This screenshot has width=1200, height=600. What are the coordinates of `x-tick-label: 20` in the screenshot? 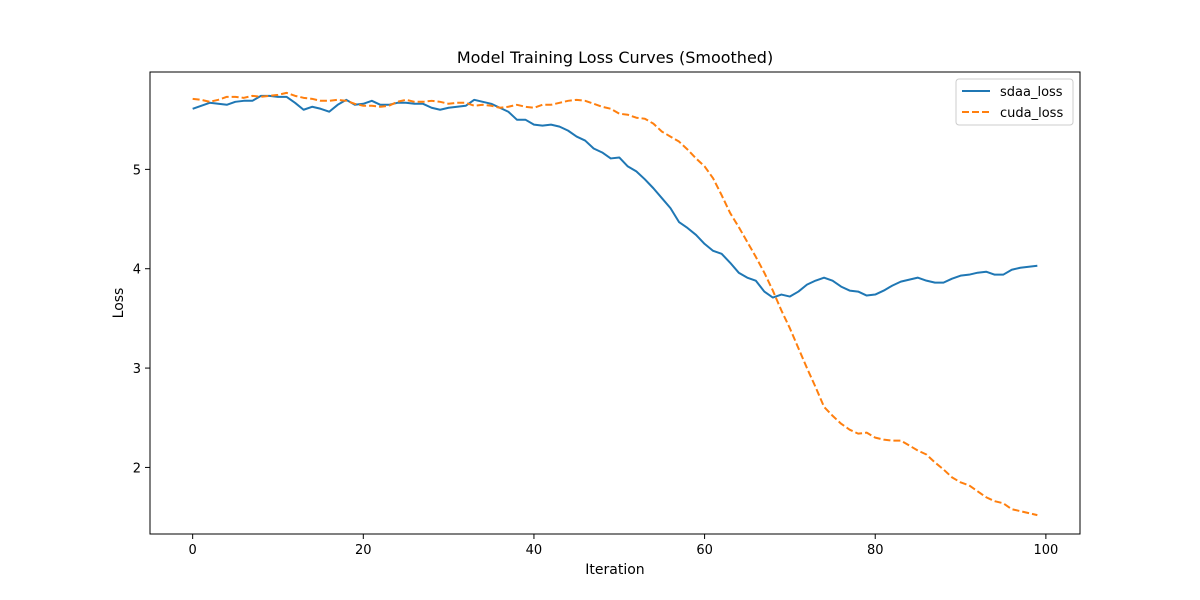 It's located at (363, 550).